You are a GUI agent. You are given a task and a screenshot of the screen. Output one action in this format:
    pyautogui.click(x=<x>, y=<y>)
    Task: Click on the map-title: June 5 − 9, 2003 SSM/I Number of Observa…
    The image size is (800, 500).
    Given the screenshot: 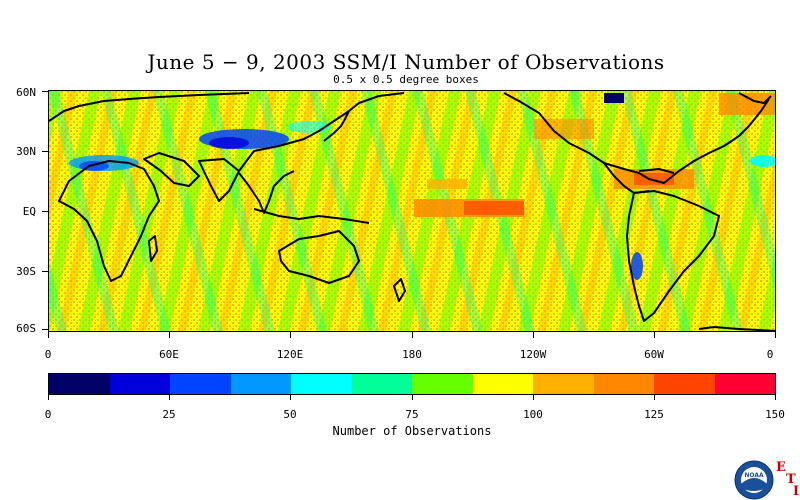 What is the action you would take?
    pyautogui.click(x=406, y=62)
    